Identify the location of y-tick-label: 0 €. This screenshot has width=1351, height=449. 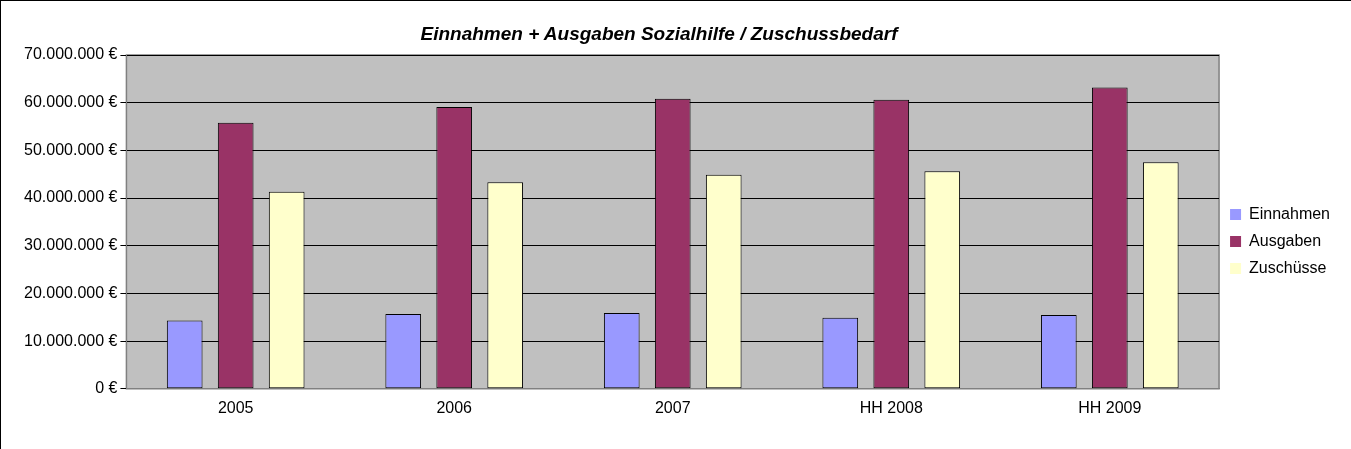
(106, 388).